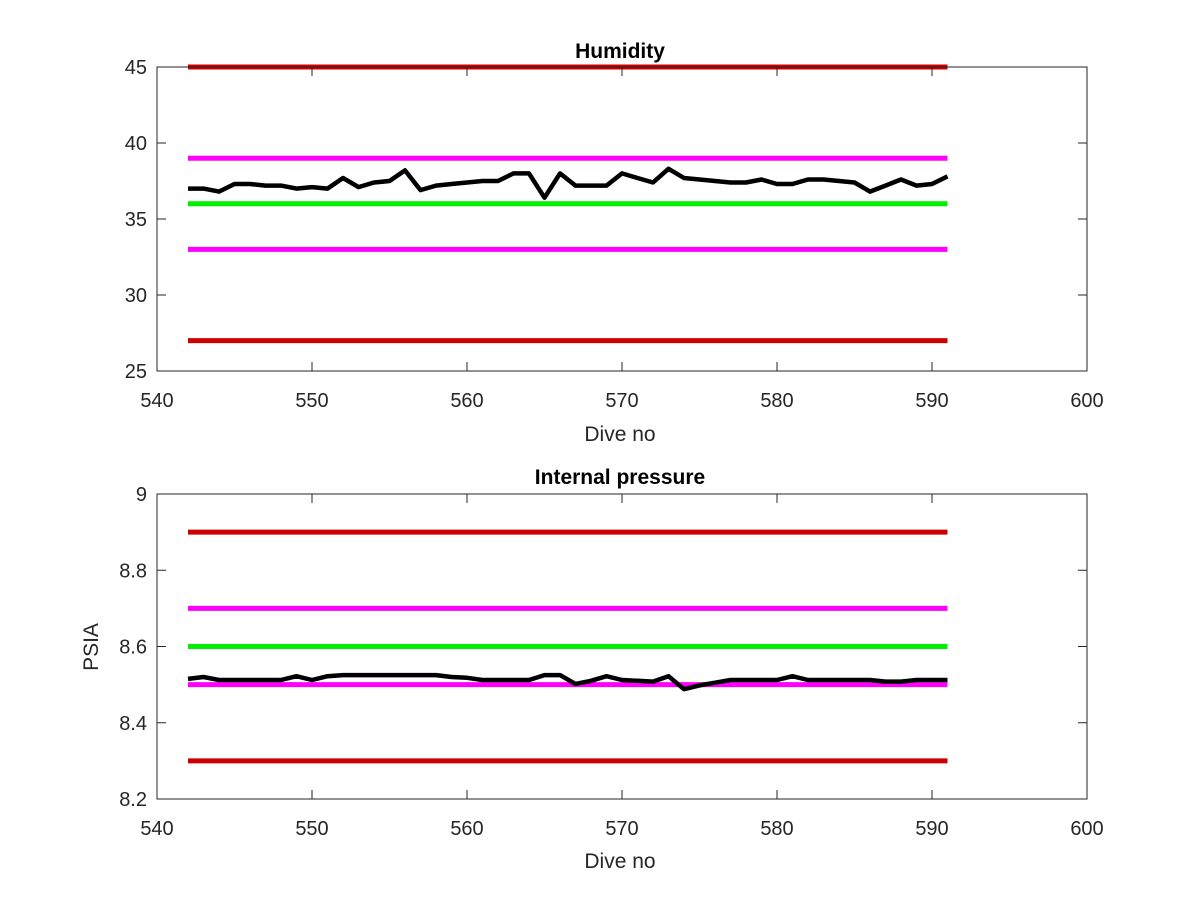  Describe the element at coordinates (621, 829) in the screenshot. I see `internal-pressure-x-tick-label-3: 570` at that location.